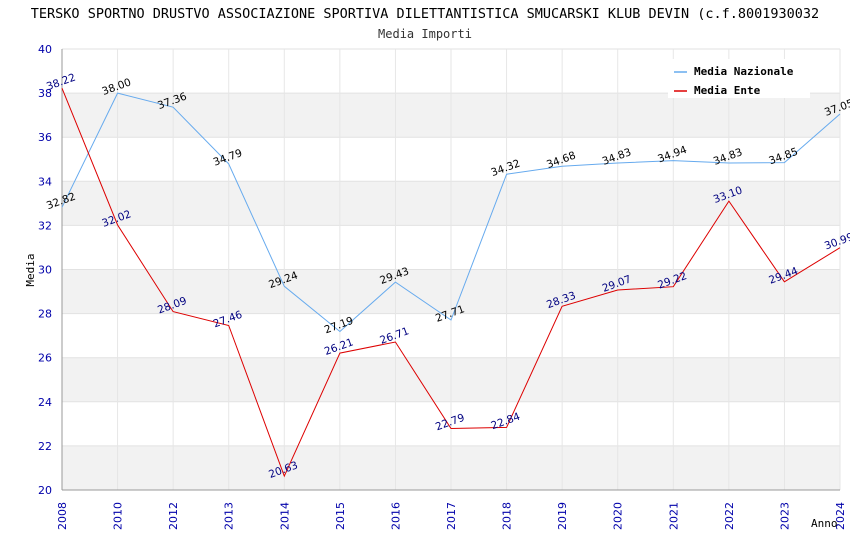 The height and width of the screenshot is (550, 850). Describe the element at coordinates (505, 422) in the screenshot. I see `data-label-ente: 22.84` at that location.